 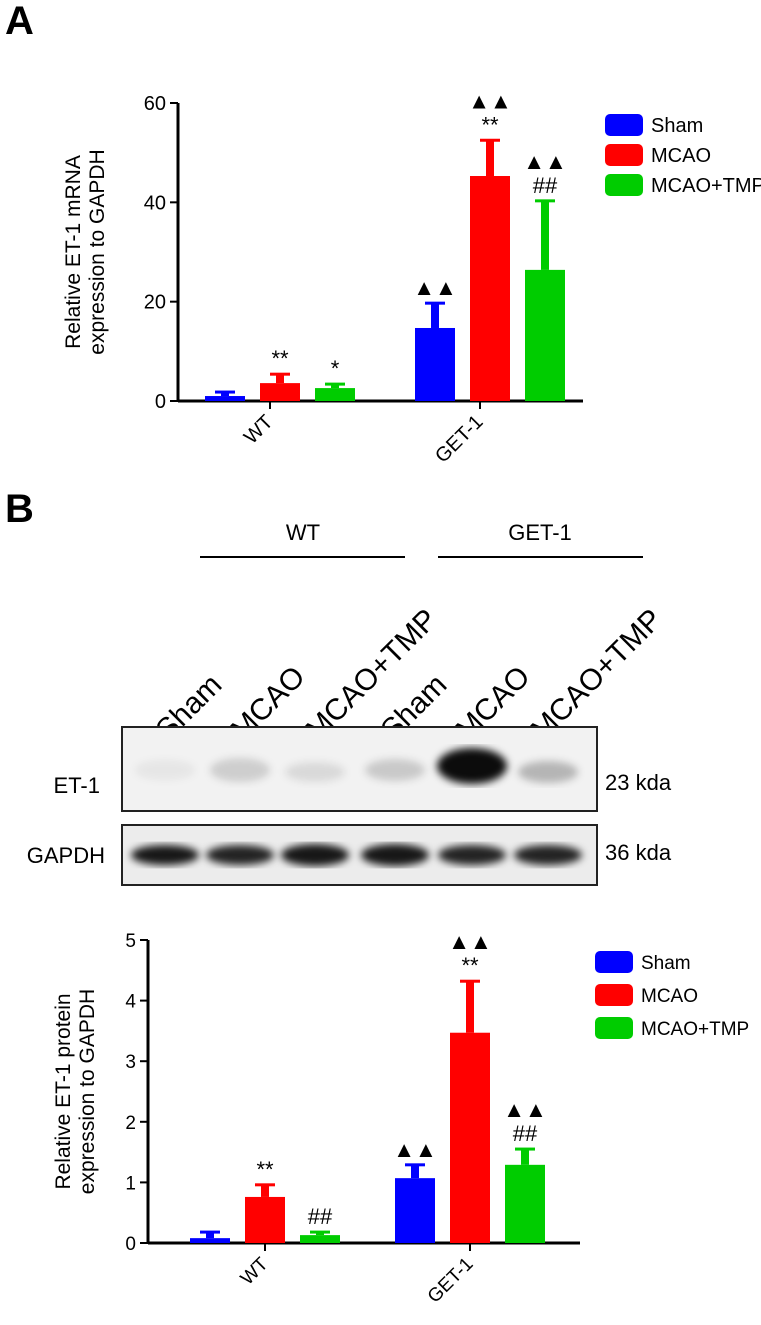 What do you see at coordinates (155, 303) in the screenshot?
I see `y-tick-label: 20` at bounding box center [155, 303].